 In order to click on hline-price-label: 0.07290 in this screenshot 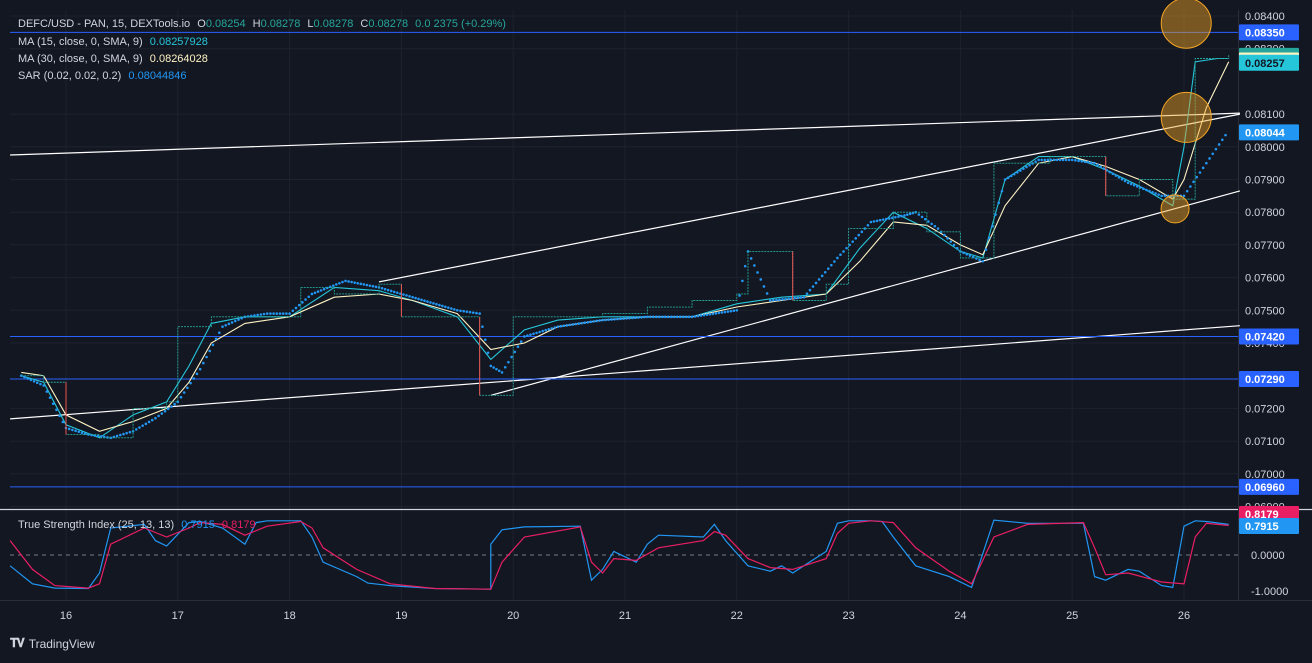, I will do `click(1265, 380)`.